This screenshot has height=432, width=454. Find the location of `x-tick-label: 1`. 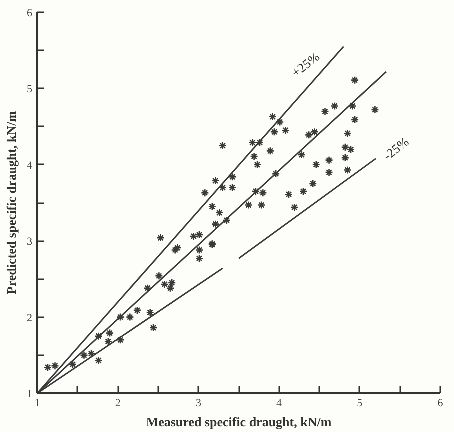

x-tick-label: 1 is located at coordinates (37, 404).